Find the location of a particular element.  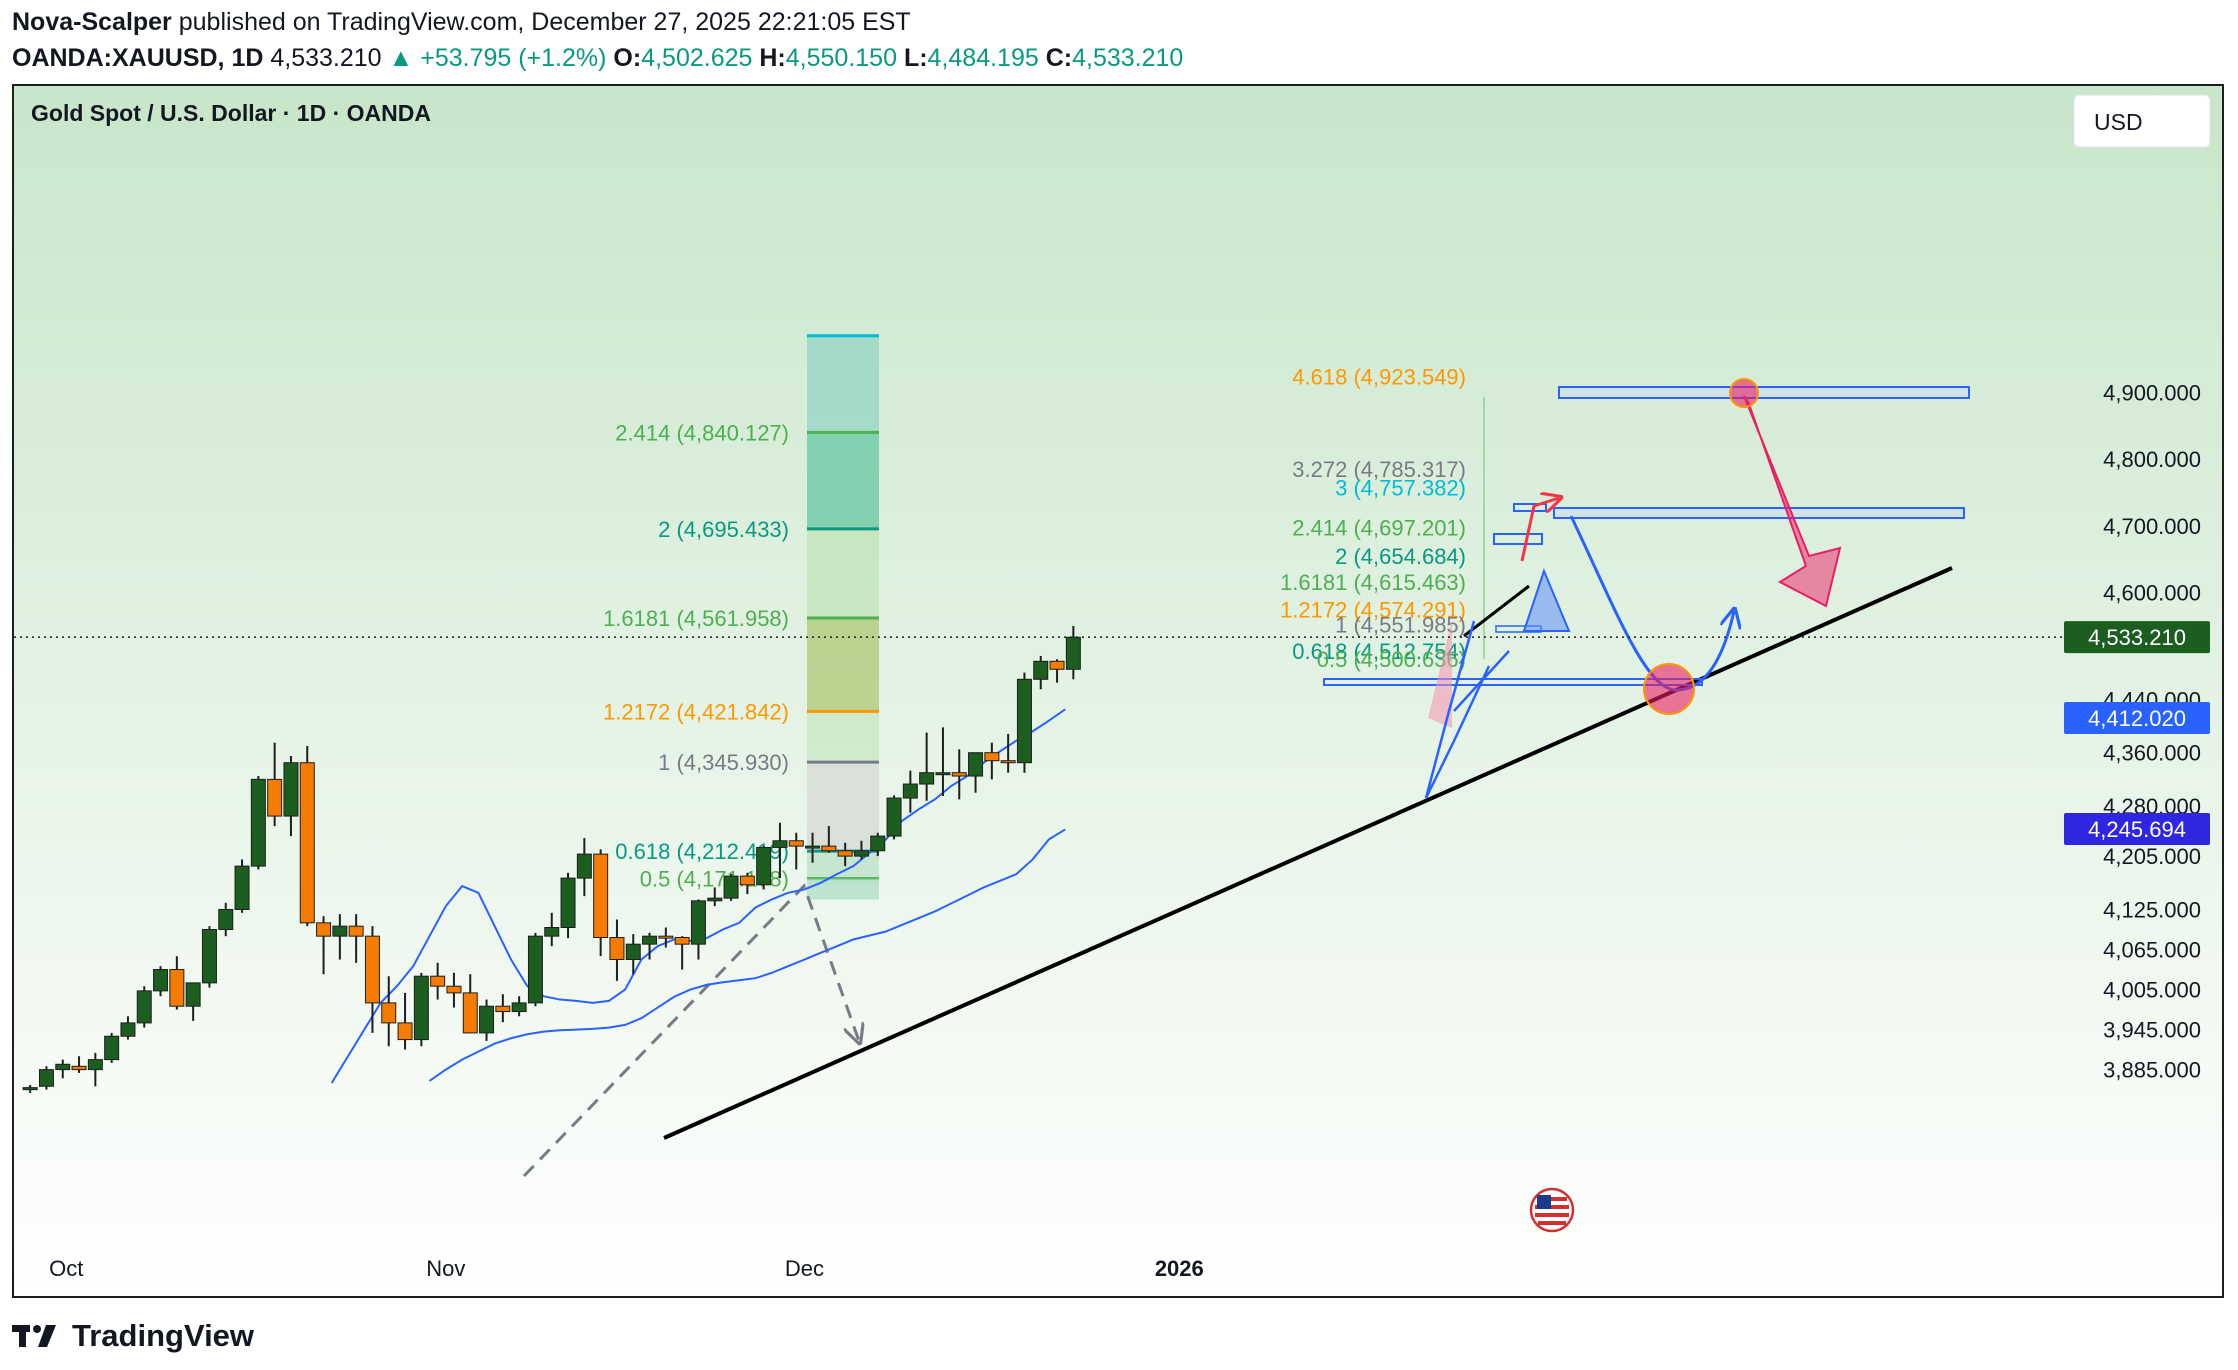

us-flag-icon is located at coordinates (1552, 1210).